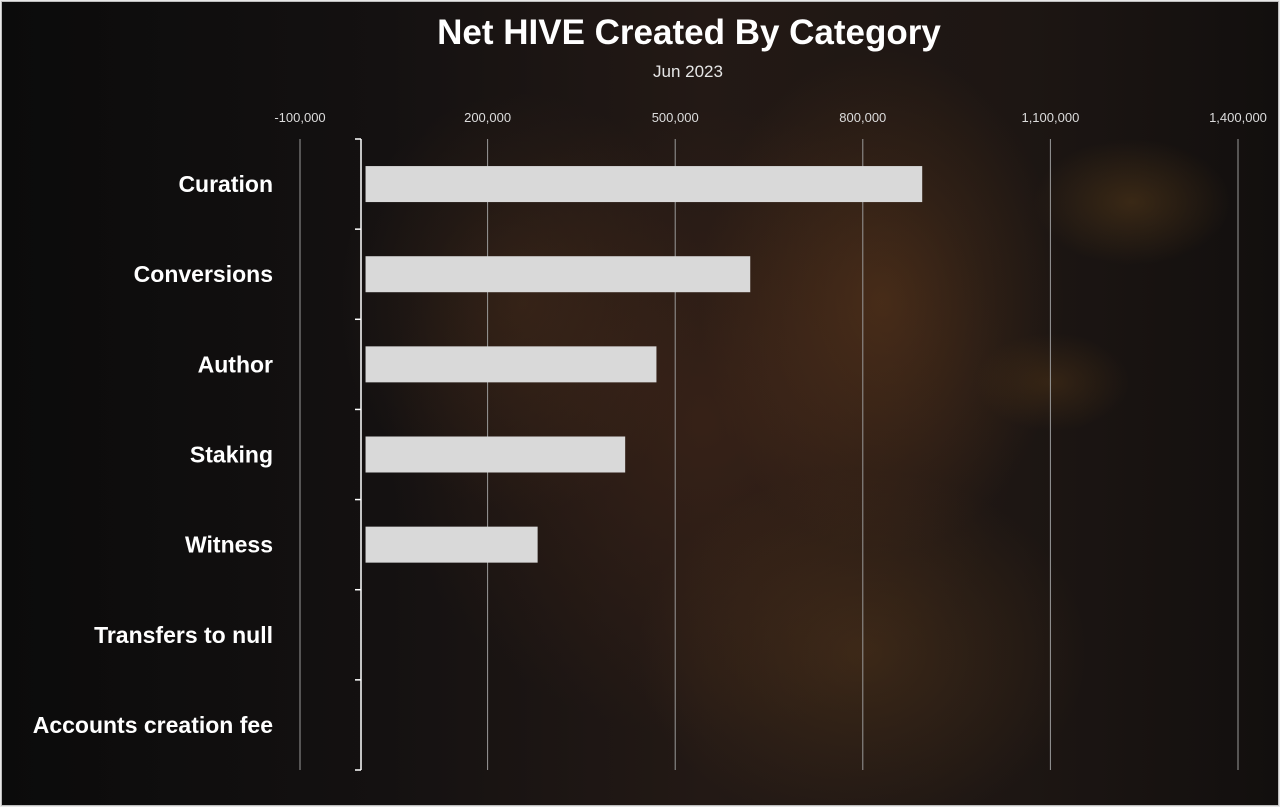 The width and height of the screenshot is (1280, 807). What do you see at coordinates (675, 117) in the screenshot?
I see `x-tick-label: 500,000` at bounding box center [675, 117].